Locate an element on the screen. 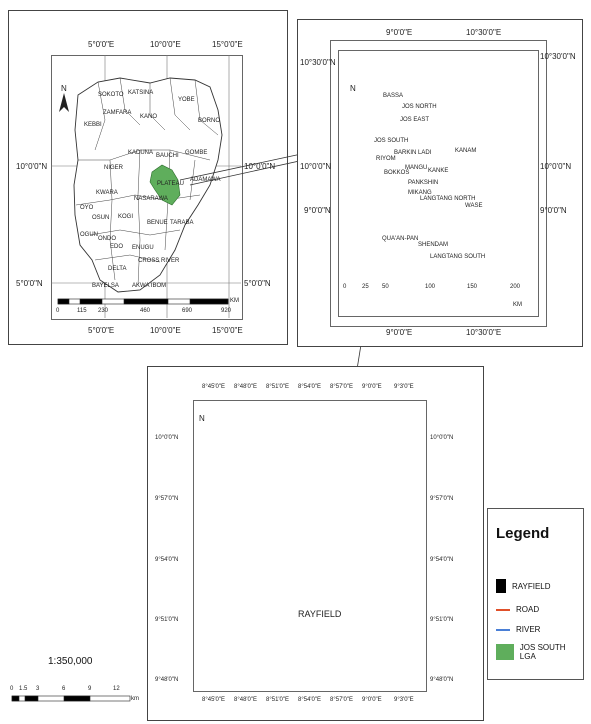 This screenshot has width=591, height=724. plateau-scale-tick: 50 is located at coordinates (385, 287).